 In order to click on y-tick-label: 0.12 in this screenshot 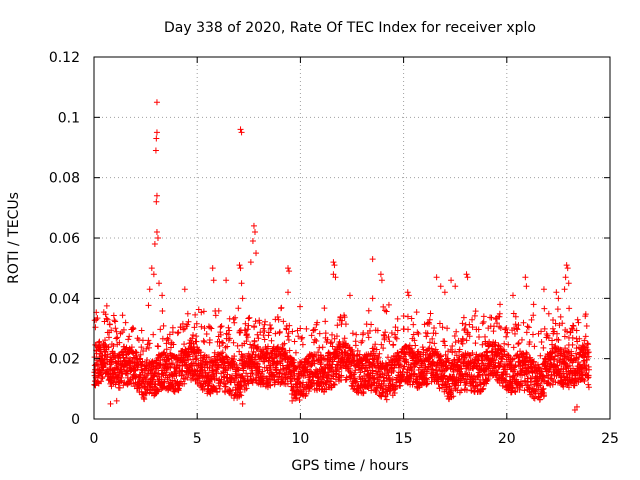, I will do `click(64, 58)`.